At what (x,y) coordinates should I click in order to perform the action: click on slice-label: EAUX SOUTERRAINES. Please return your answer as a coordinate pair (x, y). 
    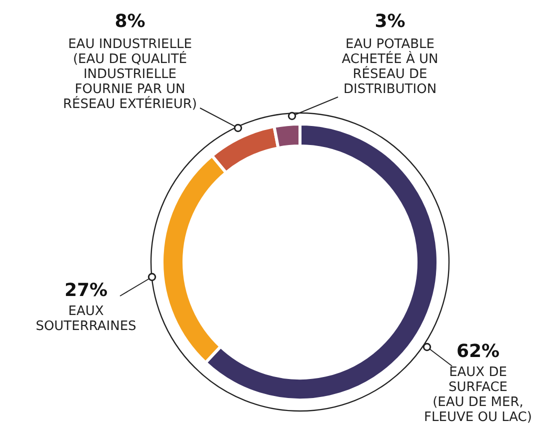
    Looking at the image, I should click on (86, 319).